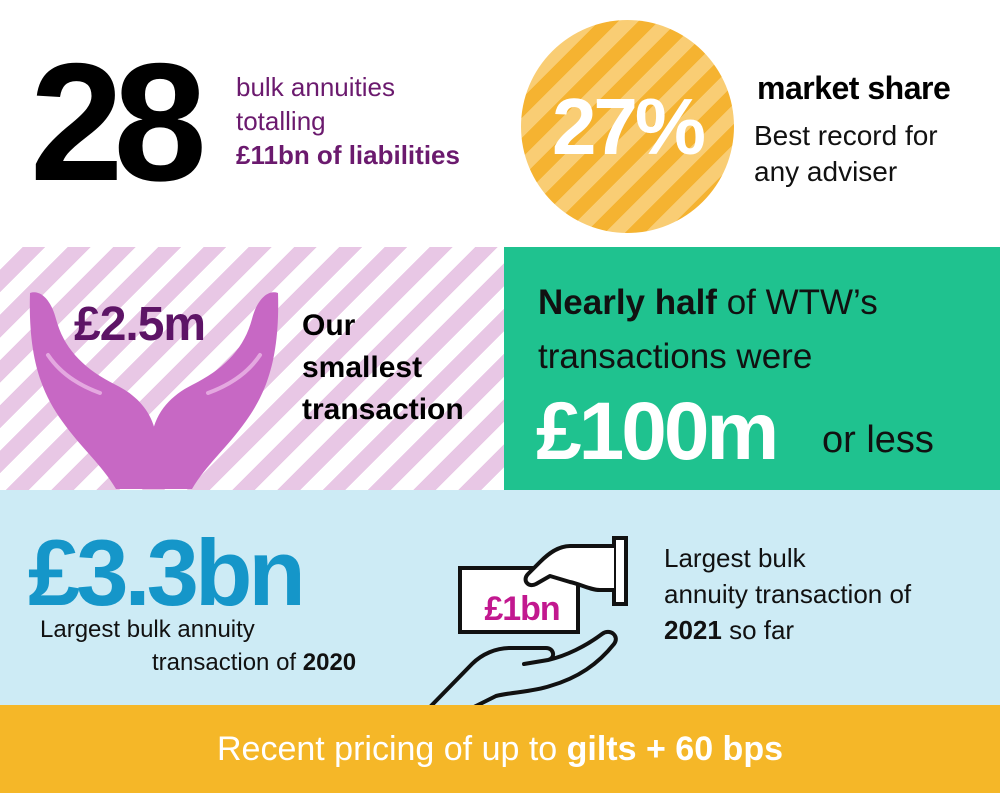  I want to click on nearly-half-value: £100m, so click(657, 431).